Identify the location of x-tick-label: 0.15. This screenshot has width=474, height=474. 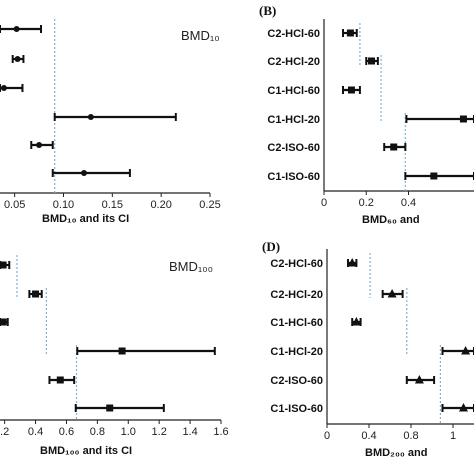
(112, 205).